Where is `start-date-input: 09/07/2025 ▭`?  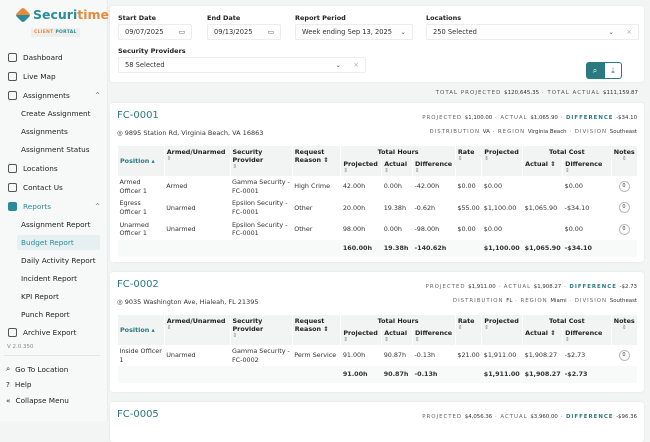 start-date-input: 09/07/2025 ▭ is located at coordinates (155, 32).